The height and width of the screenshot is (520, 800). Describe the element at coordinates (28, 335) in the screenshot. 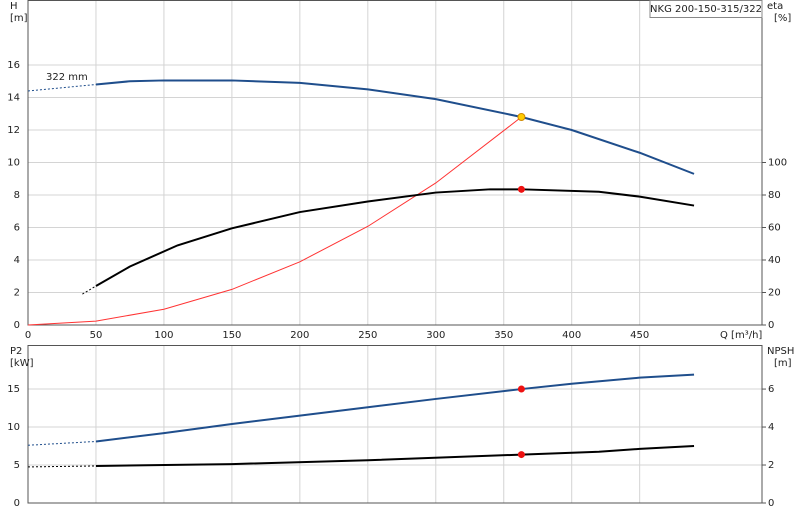

I see `x-tick-label: 0` at that location.